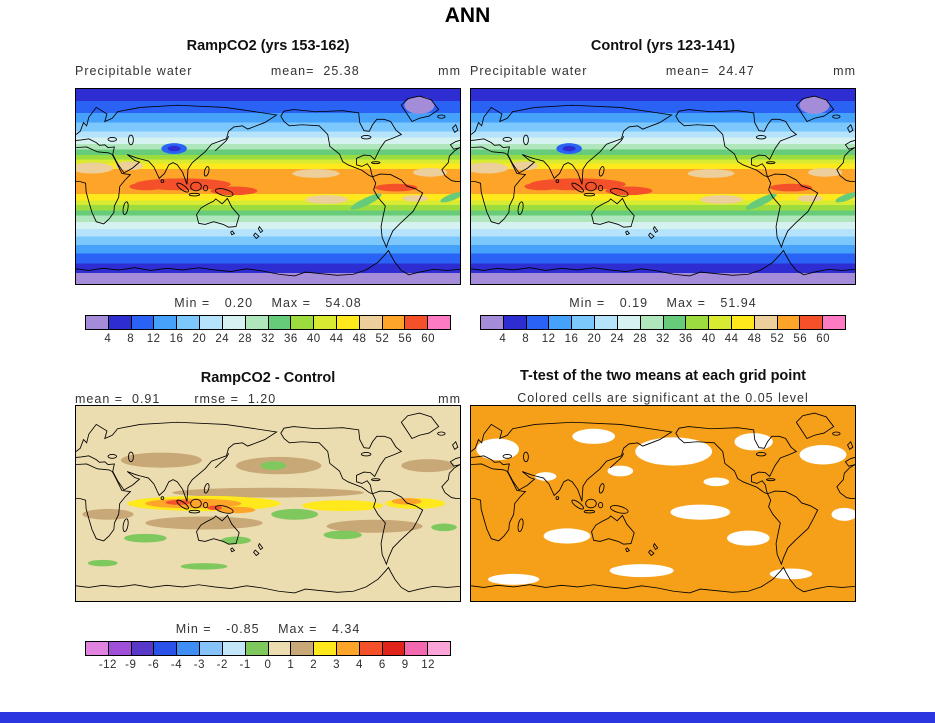 This screenshot has height=723, width=935. Describe the element at coordinates (268, 378) in the screenshot. I see `diff-panel-title: RampCO2 - Control` at that location.